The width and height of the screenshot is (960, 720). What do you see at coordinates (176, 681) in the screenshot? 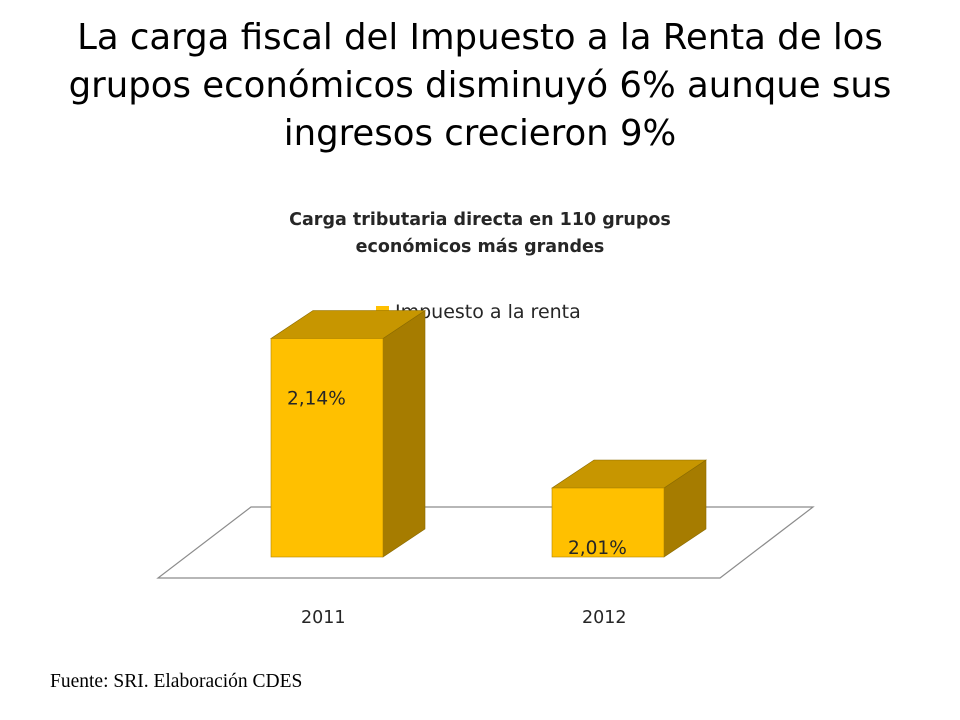
I see `source-note: Fuente: SRI. Elaboración CDES` at bounding box center [176, 681].